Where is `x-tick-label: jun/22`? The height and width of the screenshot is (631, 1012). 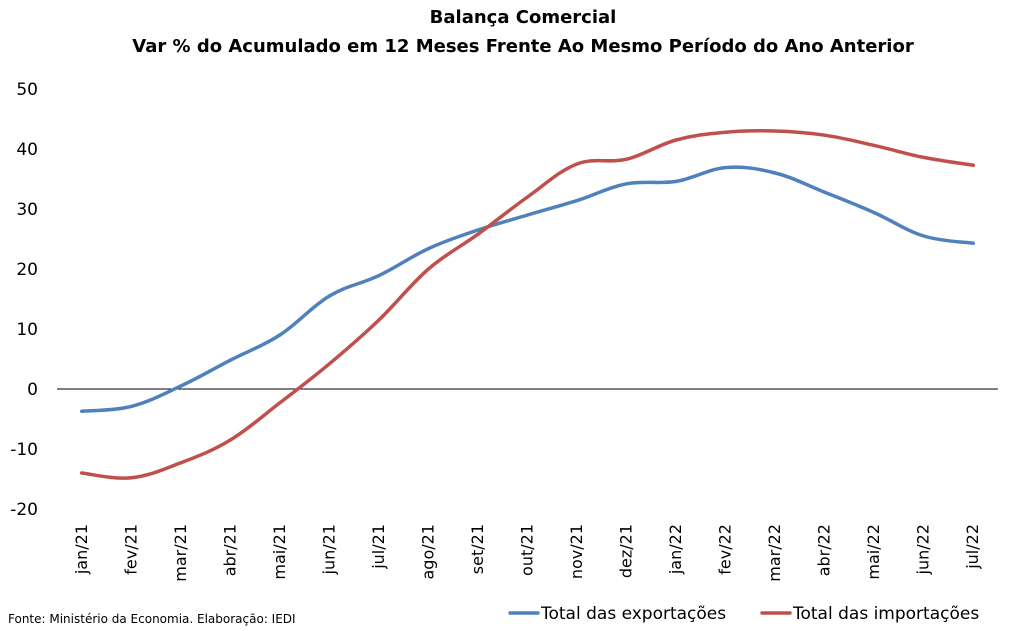
x-tick-label: jun/22 is located at coordinates (923, 549).